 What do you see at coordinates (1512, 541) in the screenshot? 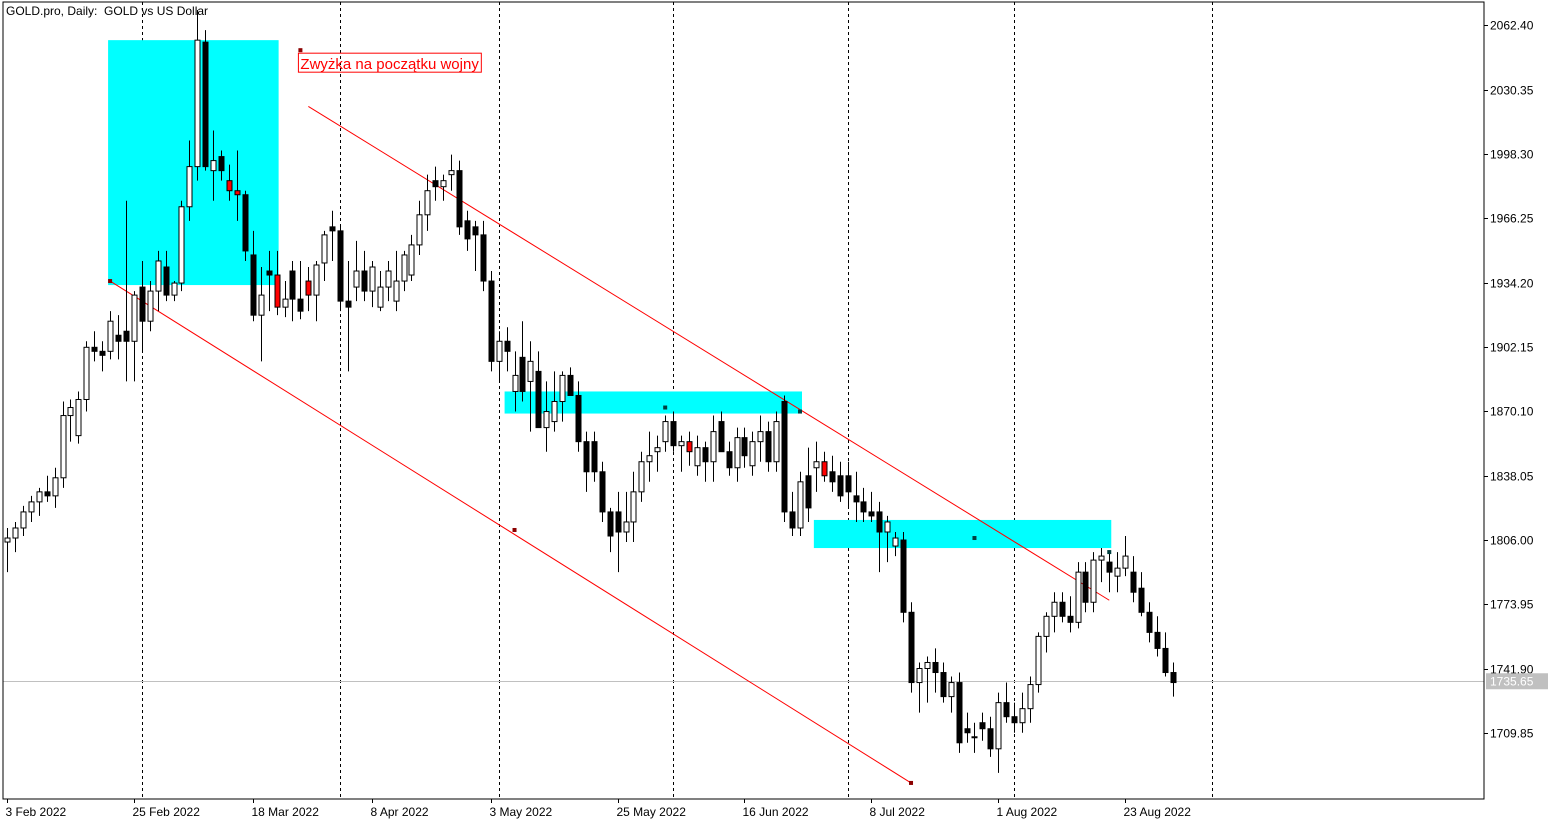
I see `y-tick-label: 1806.00` at bounding box center [1512, 541].